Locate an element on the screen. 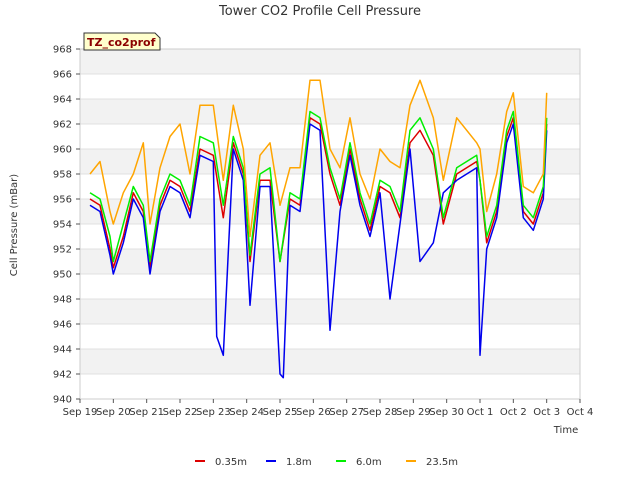  chart-title: Tower CO2 Profile Cell Pressure is located at coordinates (319, 11).